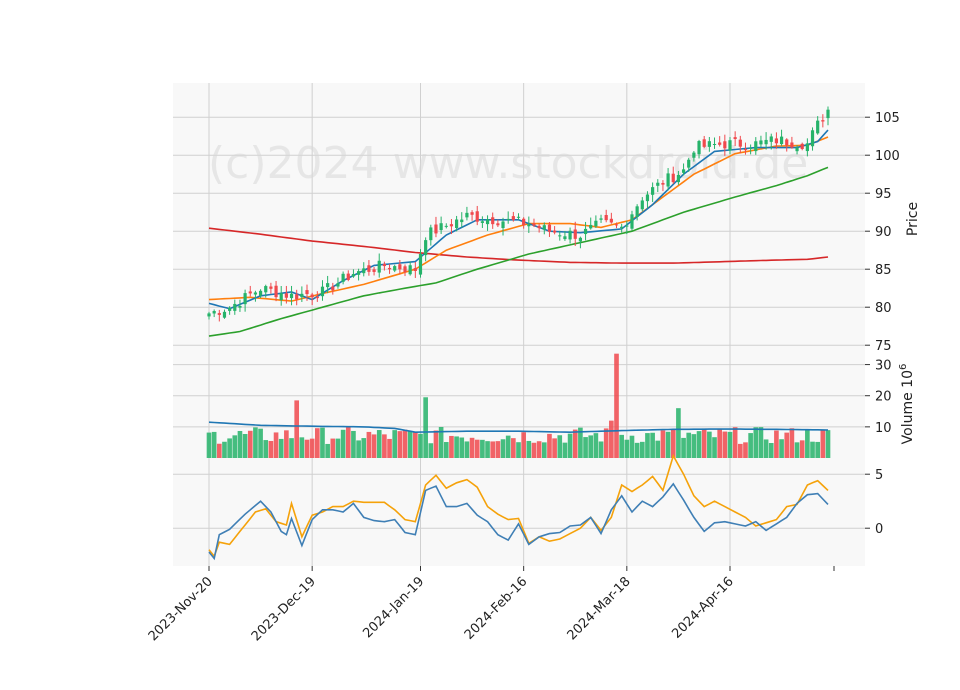 The image size is (960, 690). I want to click on date-tick-label: 2023-Dec-19, so click(284, 609).